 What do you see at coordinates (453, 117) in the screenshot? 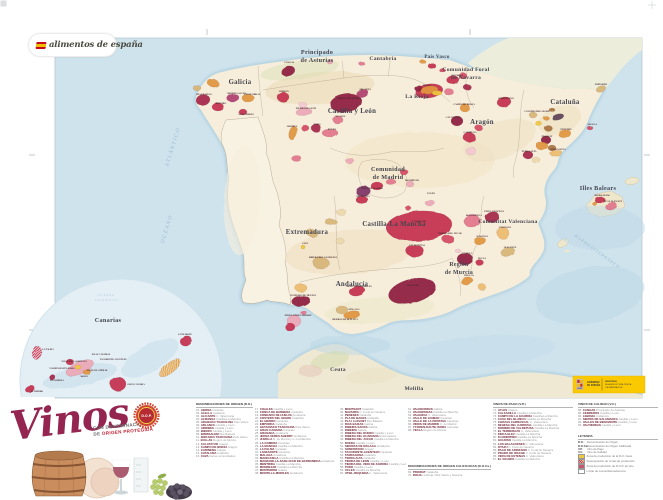
I see `do-label: CALATAYUD` at bounding box center [453, 117].